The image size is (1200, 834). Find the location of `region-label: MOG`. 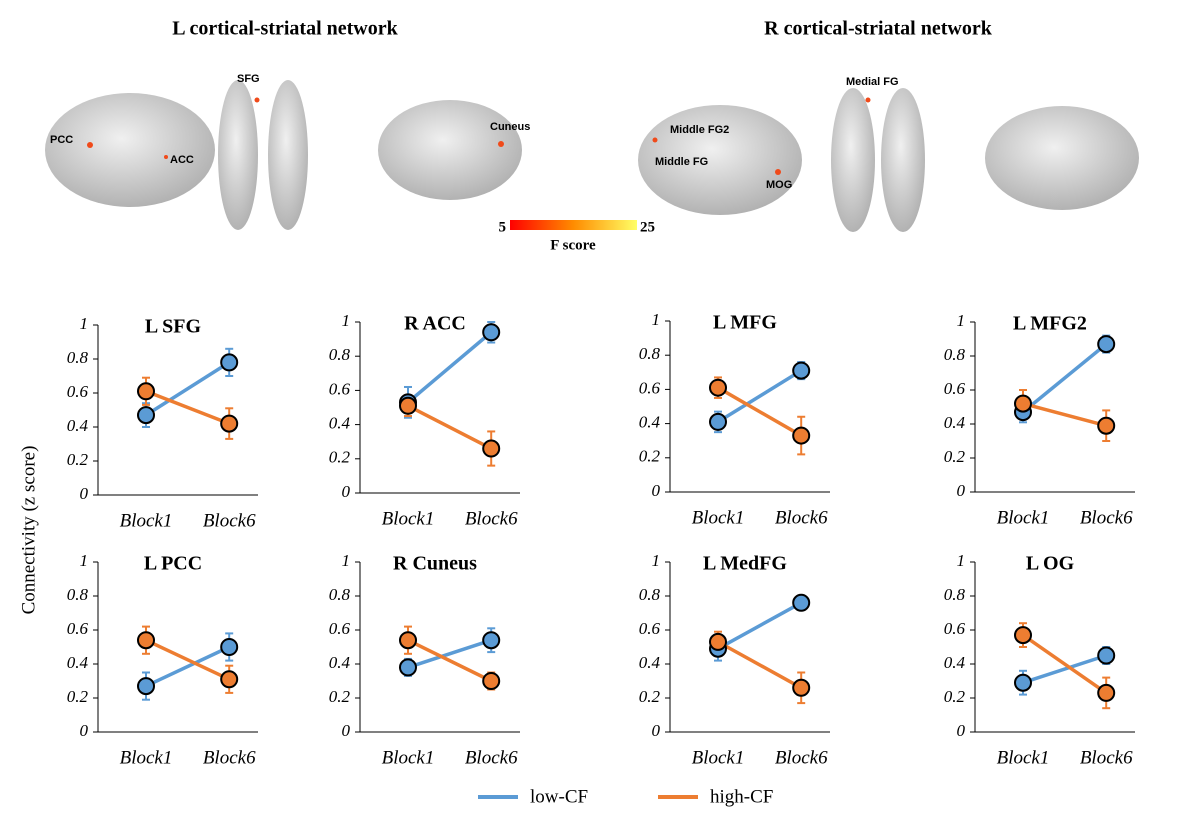

region-label: MOG is located at coordinates (779, 185).